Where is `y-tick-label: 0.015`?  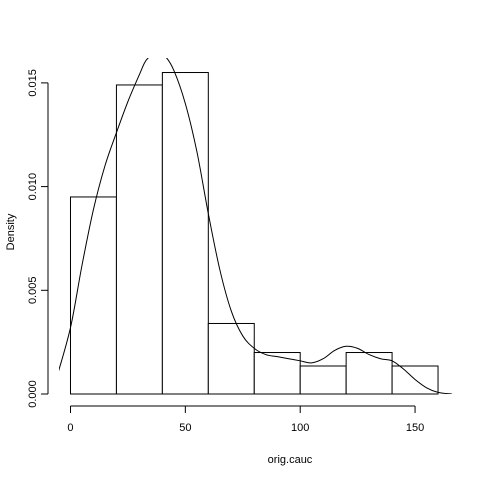 y-tick-label: 0.015 is located at coordinates (33, 83).